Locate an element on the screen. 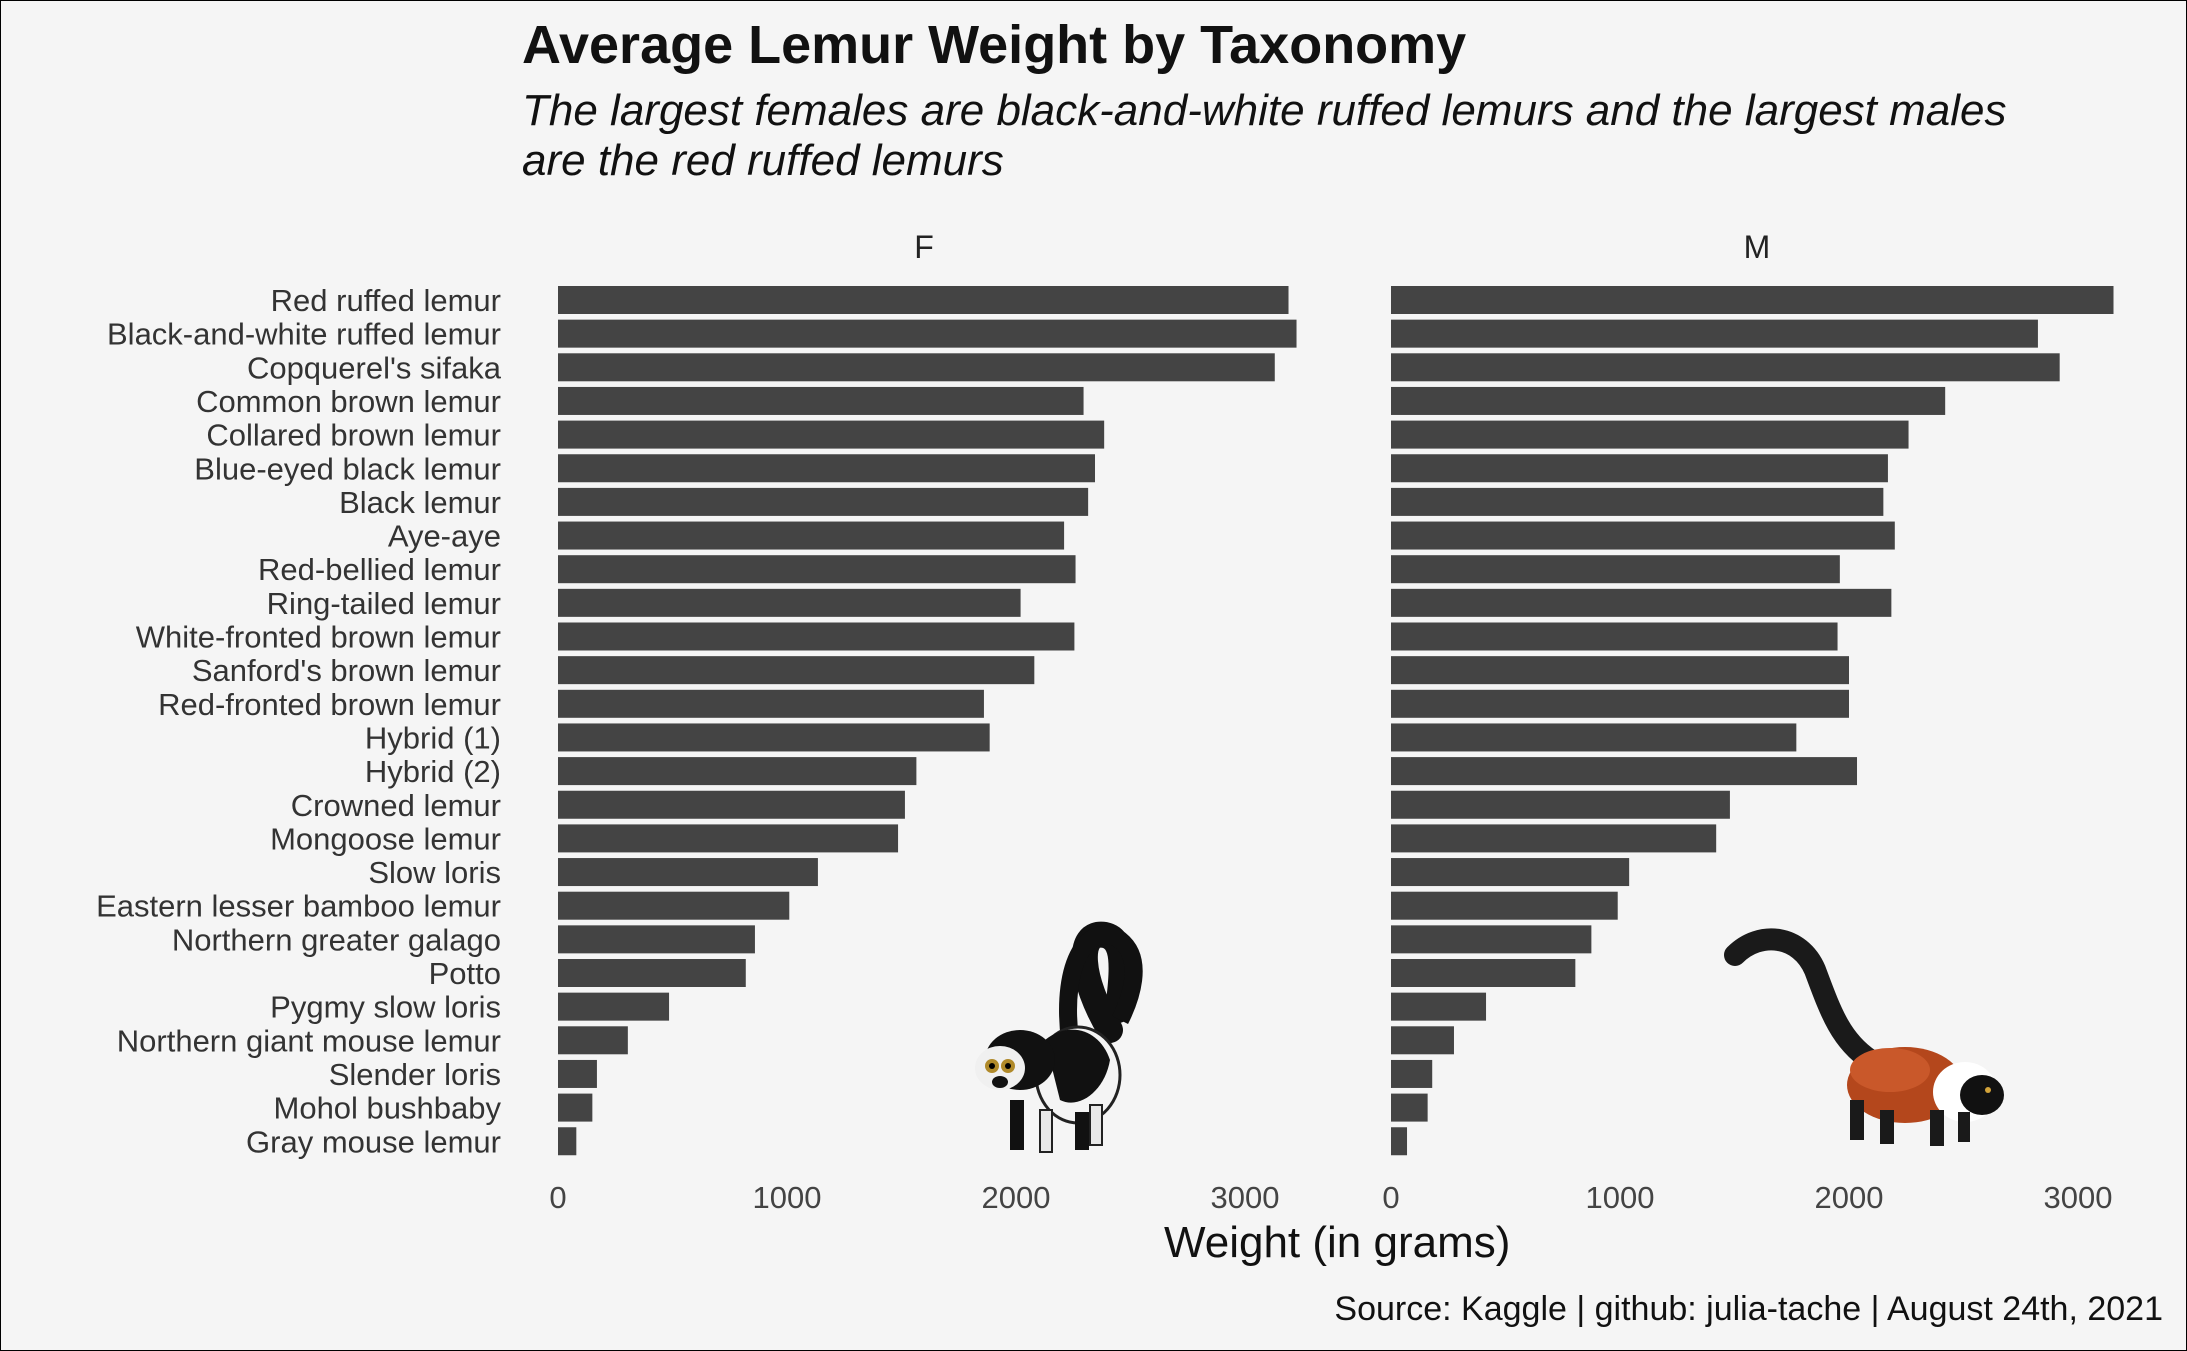  category-label: Hybrid (1) is located at coordinates (433, 737).